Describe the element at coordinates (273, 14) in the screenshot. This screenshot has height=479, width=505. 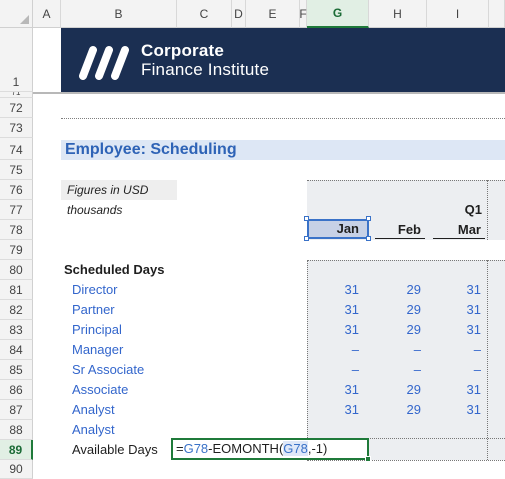
I see `column-header-e: E` at that location.